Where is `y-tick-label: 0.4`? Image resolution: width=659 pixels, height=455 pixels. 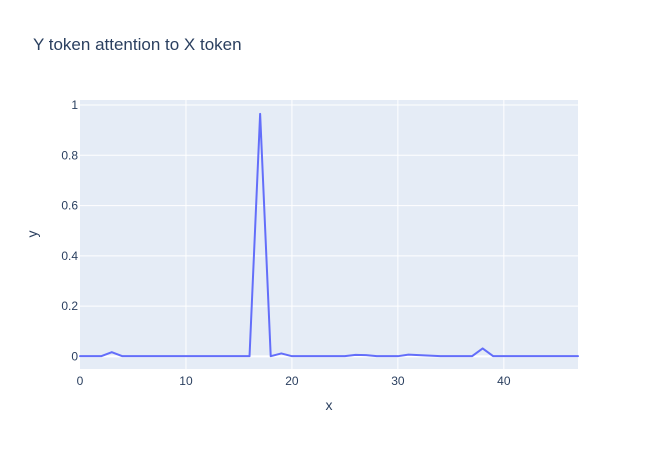
y-tick-label: 0.4 is located at coordinates (69, 256).